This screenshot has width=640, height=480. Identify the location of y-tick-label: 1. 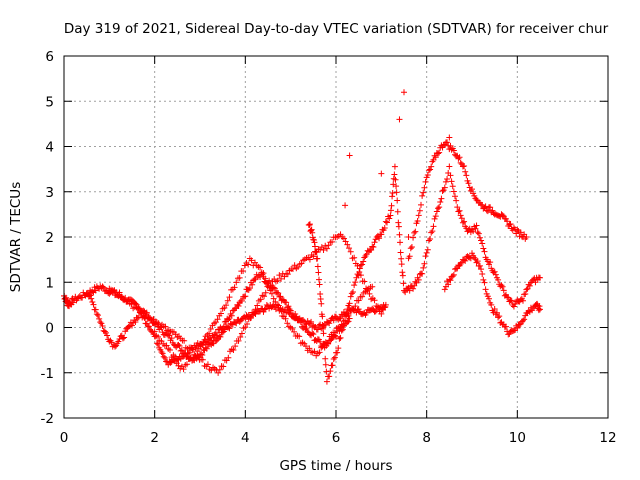
(49, 283).